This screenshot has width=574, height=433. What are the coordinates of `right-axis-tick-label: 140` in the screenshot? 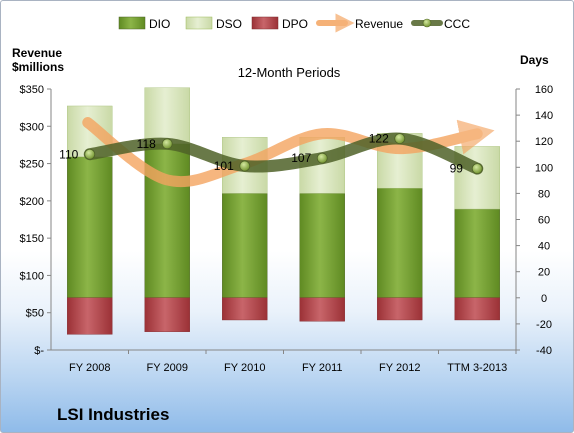 It's located at (544, 116).